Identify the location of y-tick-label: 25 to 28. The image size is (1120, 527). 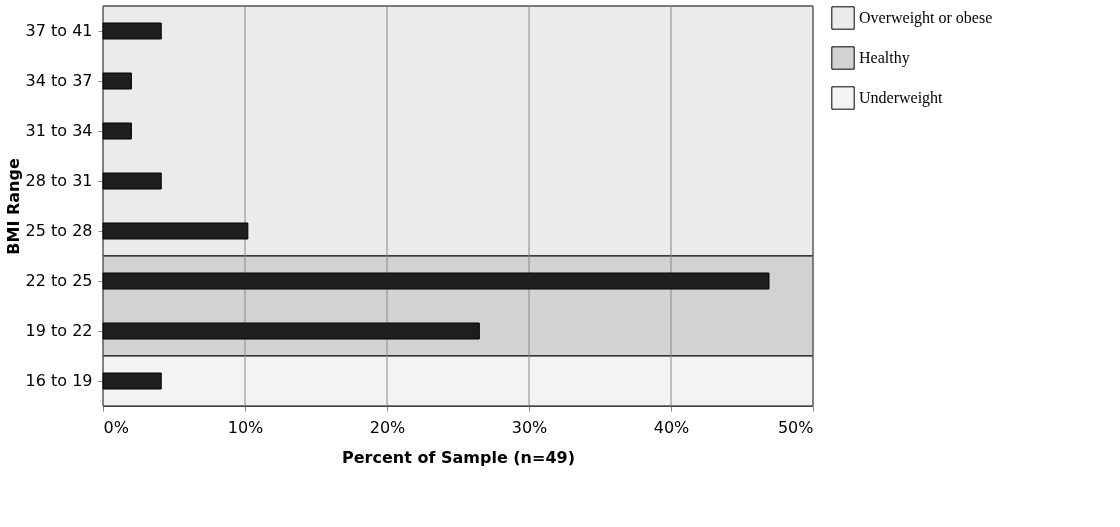
(59, 230).